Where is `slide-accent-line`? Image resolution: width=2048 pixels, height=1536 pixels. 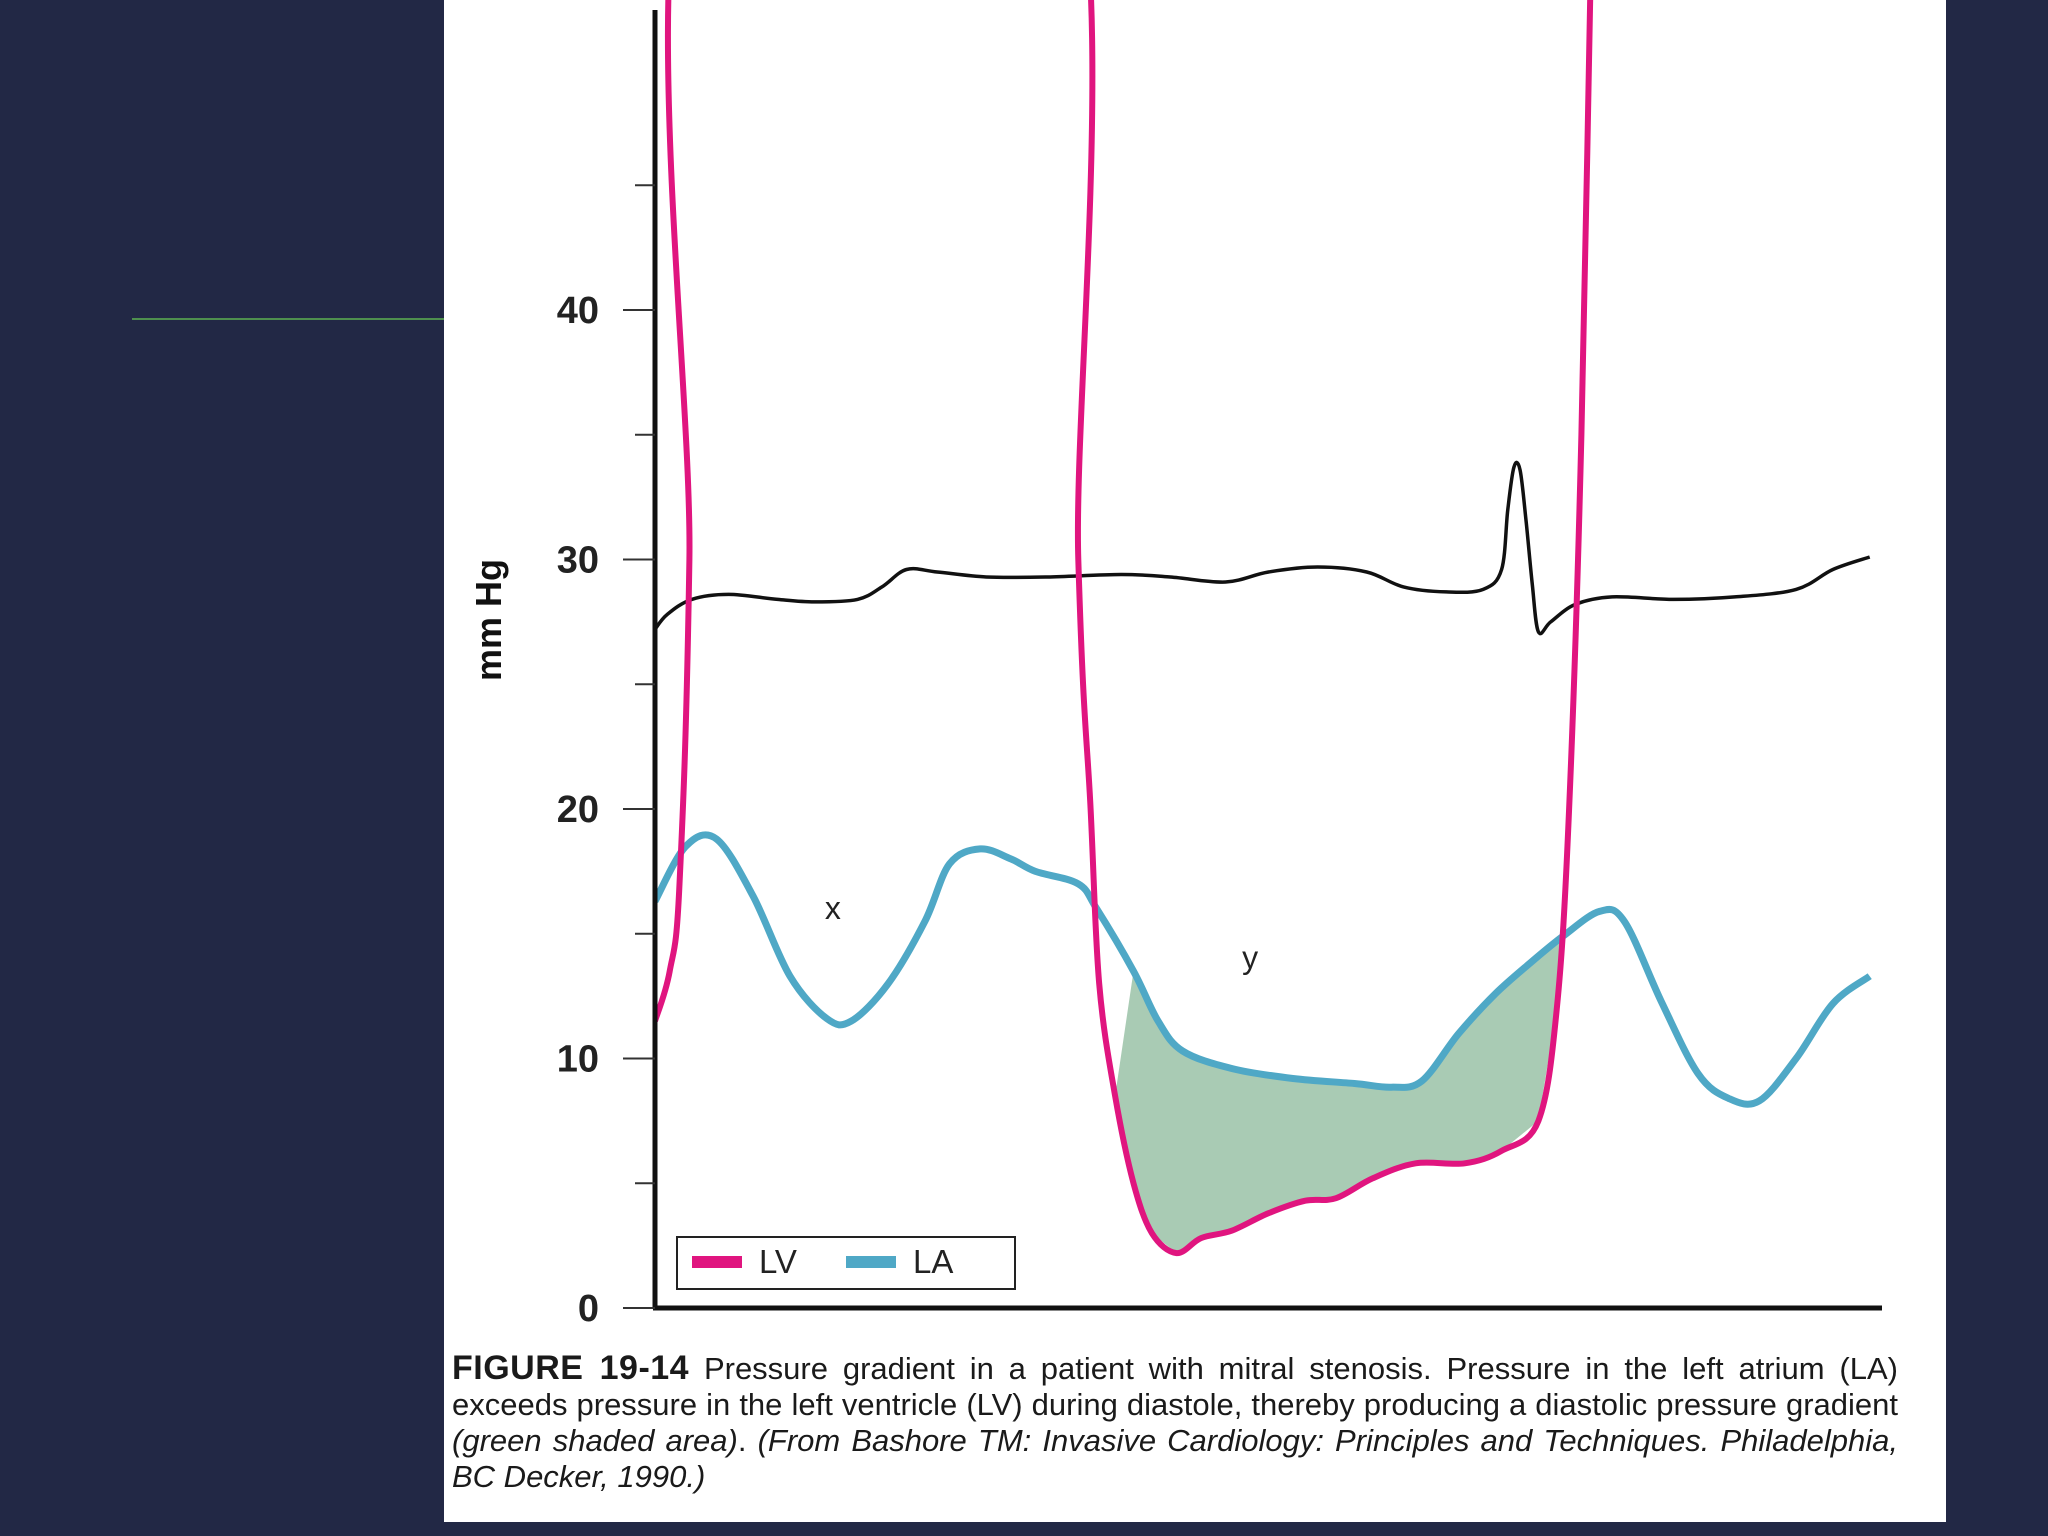
slide-accent-line is located at coordinates (288, 319).